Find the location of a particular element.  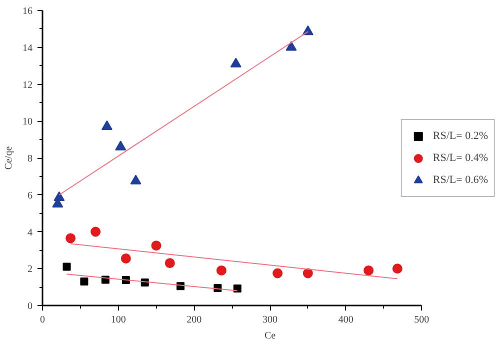

x-tick-label: 300 is located at coordinates (270, 320).